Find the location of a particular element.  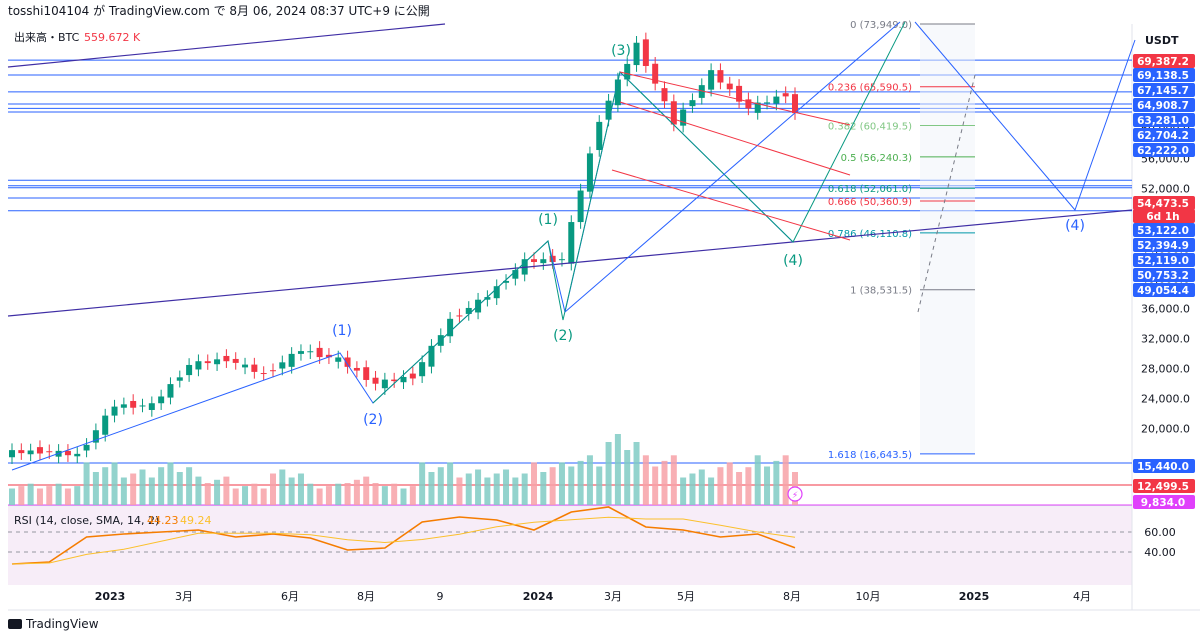

price-badge-text: 6d 1h is located at coordinates (1162, 217).